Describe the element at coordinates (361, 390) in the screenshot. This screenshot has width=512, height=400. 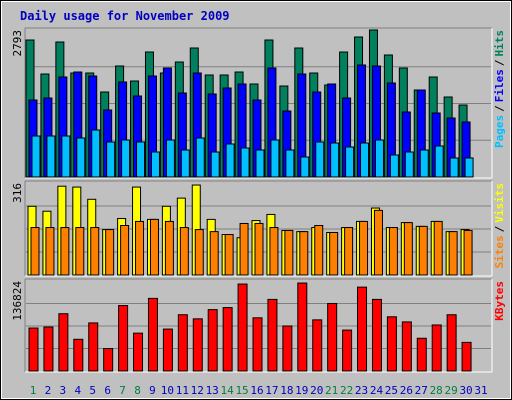
I see `x-tick-label: 23` at that location.